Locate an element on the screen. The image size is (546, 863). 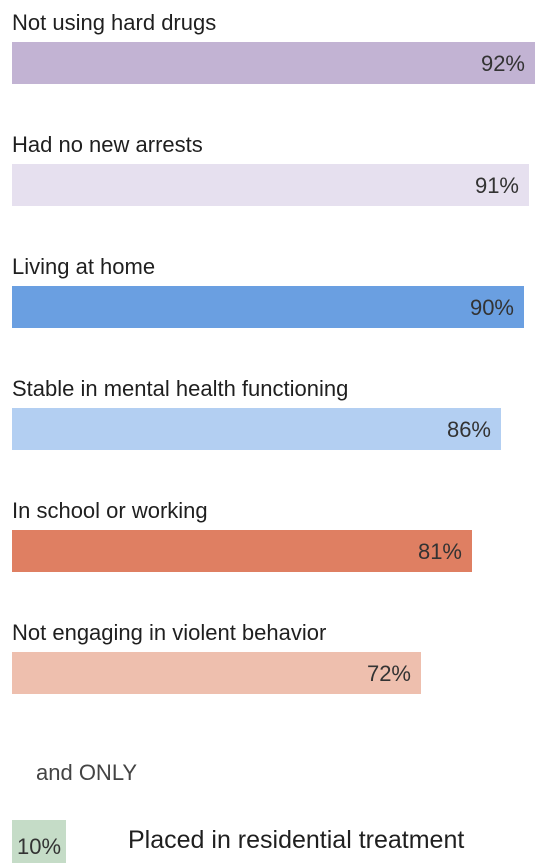
bar-label: Stable in mental health functioning is located at coordinates (180, 389).